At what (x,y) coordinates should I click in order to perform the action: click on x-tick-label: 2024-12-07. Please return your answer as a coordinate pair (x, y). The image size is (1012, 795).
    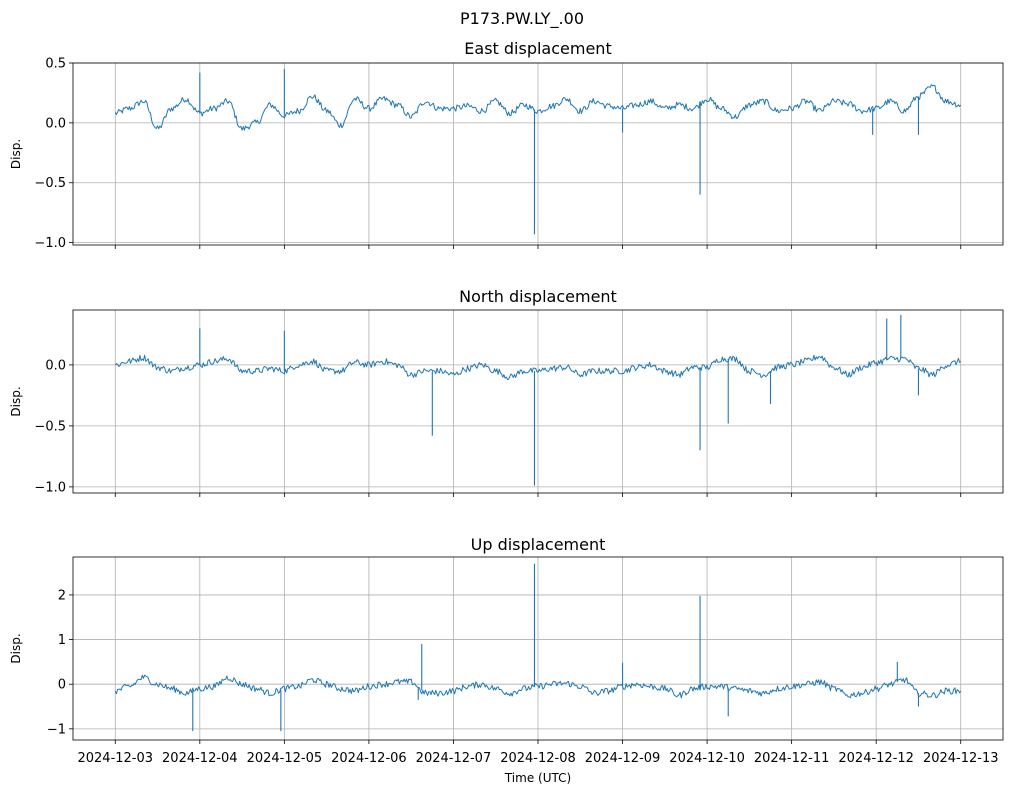
    Looking at the image, I should click on (454, 758).